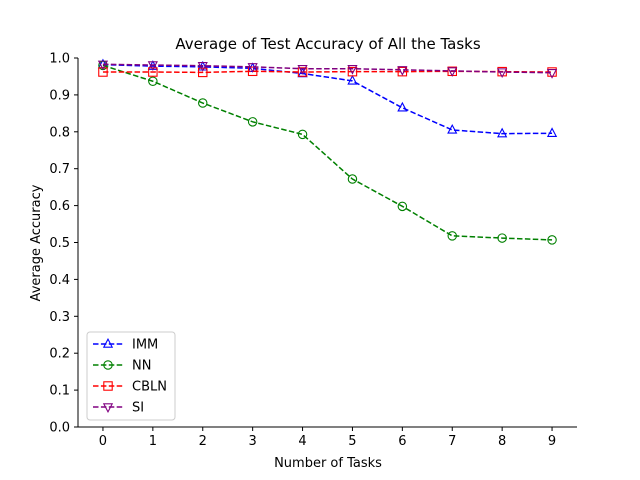 Image resolution: width=640 pixels, height=480 pixels. What do you see at coordinates (130, 387) in the screenshot?
I see `legend-item-cbln: CBLN` at bounding box center [130, 387].